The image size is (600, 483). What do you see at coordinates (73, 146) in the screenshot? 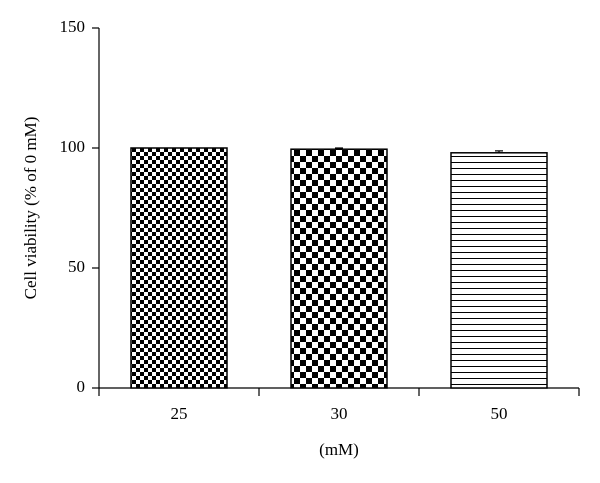
I see `y-tick-label: 100` at bounding box center [73, 146].